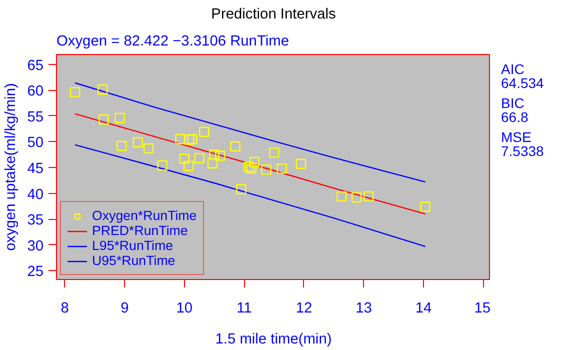  Describe the element at coordinates (35, 169) in the screenshot. I see `y-tick-label: 45` at that location.